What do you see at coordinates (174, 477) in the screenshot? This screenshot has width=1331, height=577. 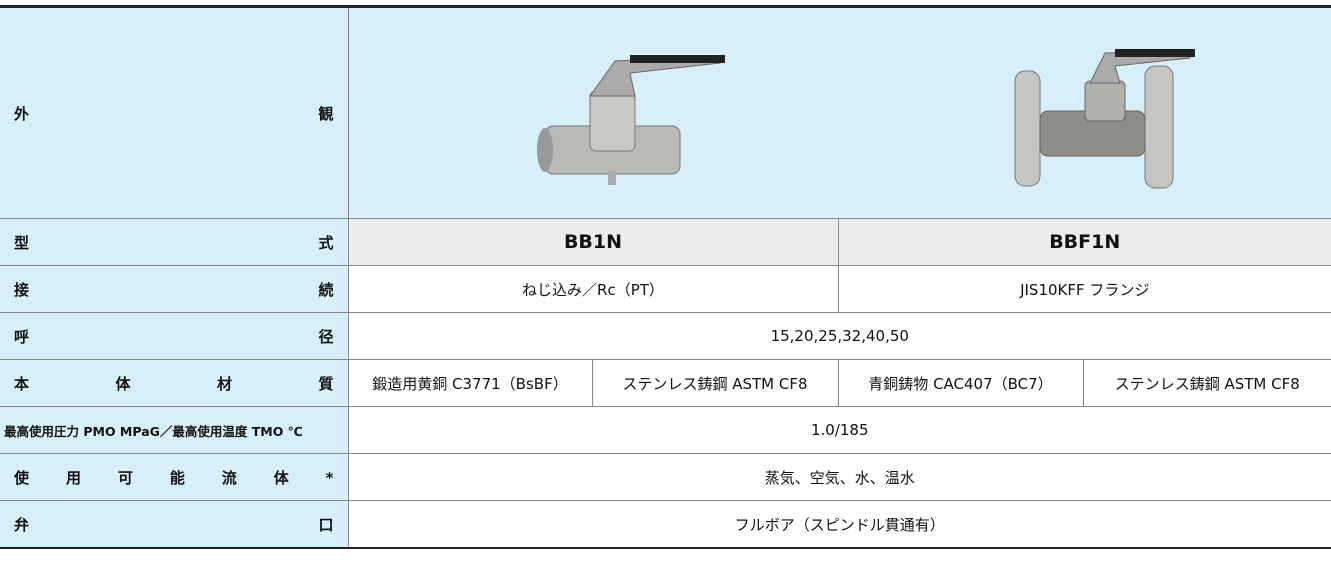 I see `row-label: 使用可能流体*` at bounding box center [174, 477].